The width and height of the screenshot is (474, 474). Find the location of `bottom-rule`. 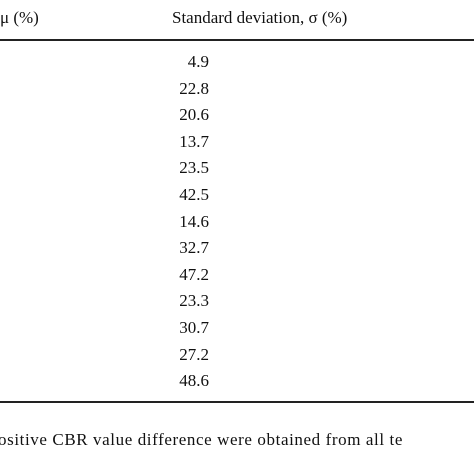

bottom-rule is located at coordinates (237, 402).